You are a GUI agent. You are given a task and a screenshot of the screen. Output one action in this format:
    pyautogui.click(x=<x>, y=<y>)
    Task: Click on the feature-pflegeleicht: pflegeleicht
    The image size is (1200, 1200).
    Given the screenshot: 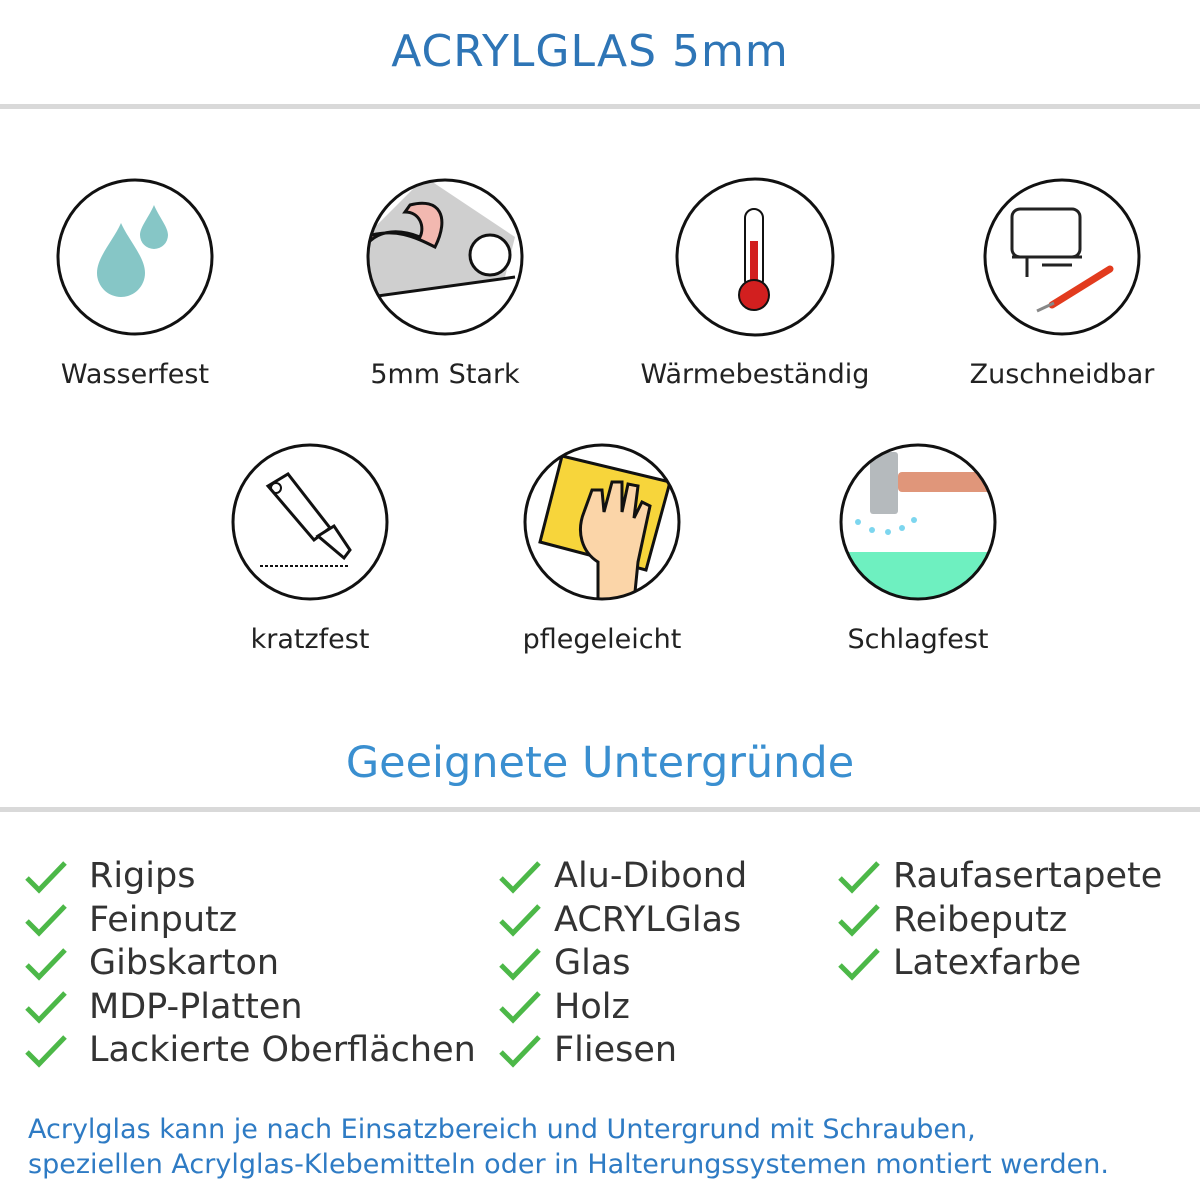 What is the action you would take?
    pyautogui.click(x=602, y=548)
    